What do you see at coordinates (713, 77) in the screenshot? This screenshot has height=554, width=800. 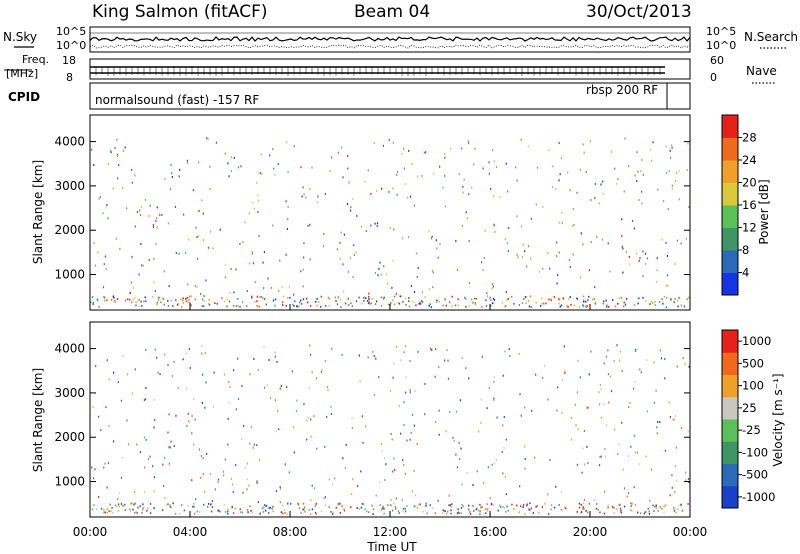 I see `nave-tick-bottom: 0` at bounding box center [713, 77].